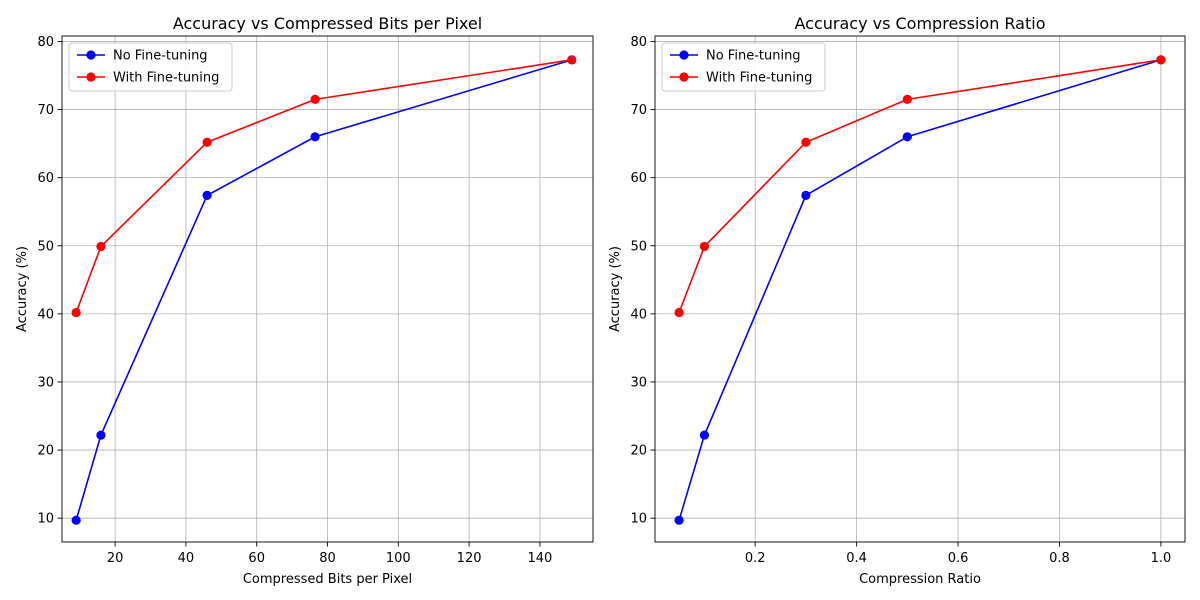 The width and height of the screenshot is (1200, 600). What do you see at coordinates (115, 558) in the screenshot?
I see `x-tick-label: 20` at bounding box center [115, 558].